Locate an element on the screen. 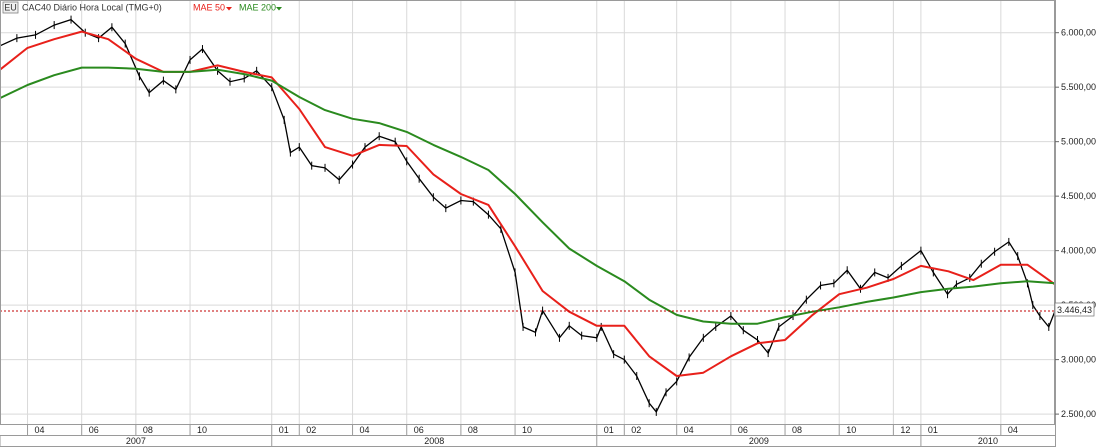 The width and height of the screenshot is (1100, 447). legend-mae50-label: MAE 50 is located at coordinates (209, 8).